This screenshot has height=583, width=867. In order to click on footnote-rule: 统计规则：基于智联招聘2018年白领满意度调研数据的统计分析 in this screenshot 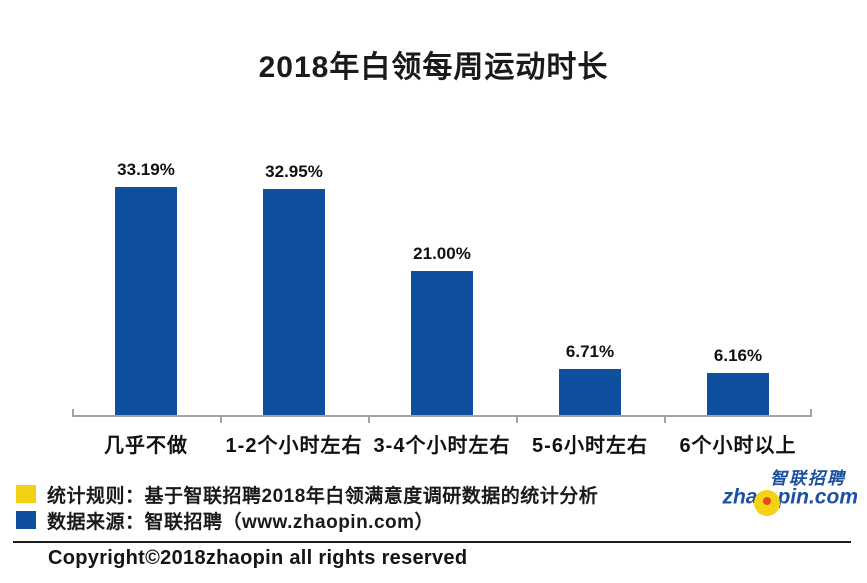, I will do `click(307, 495)`.